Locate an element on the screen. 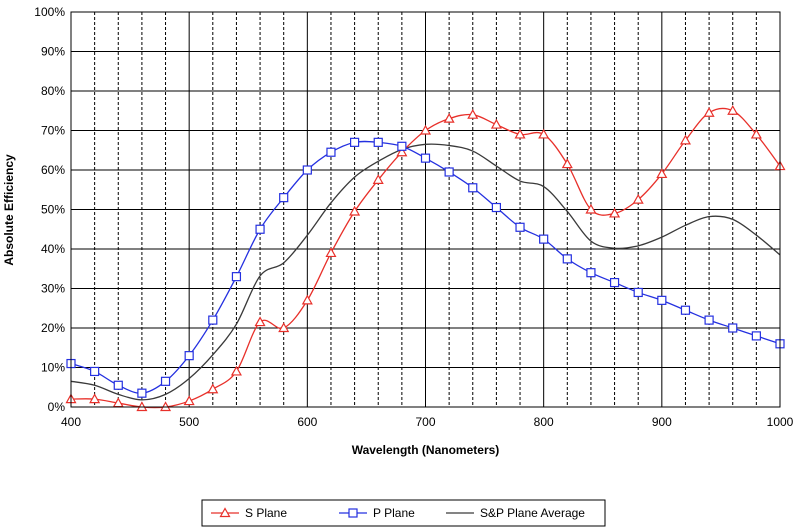 The image size is (800, 532). x-tick-label: 800 is located at coordinates (544, 422).